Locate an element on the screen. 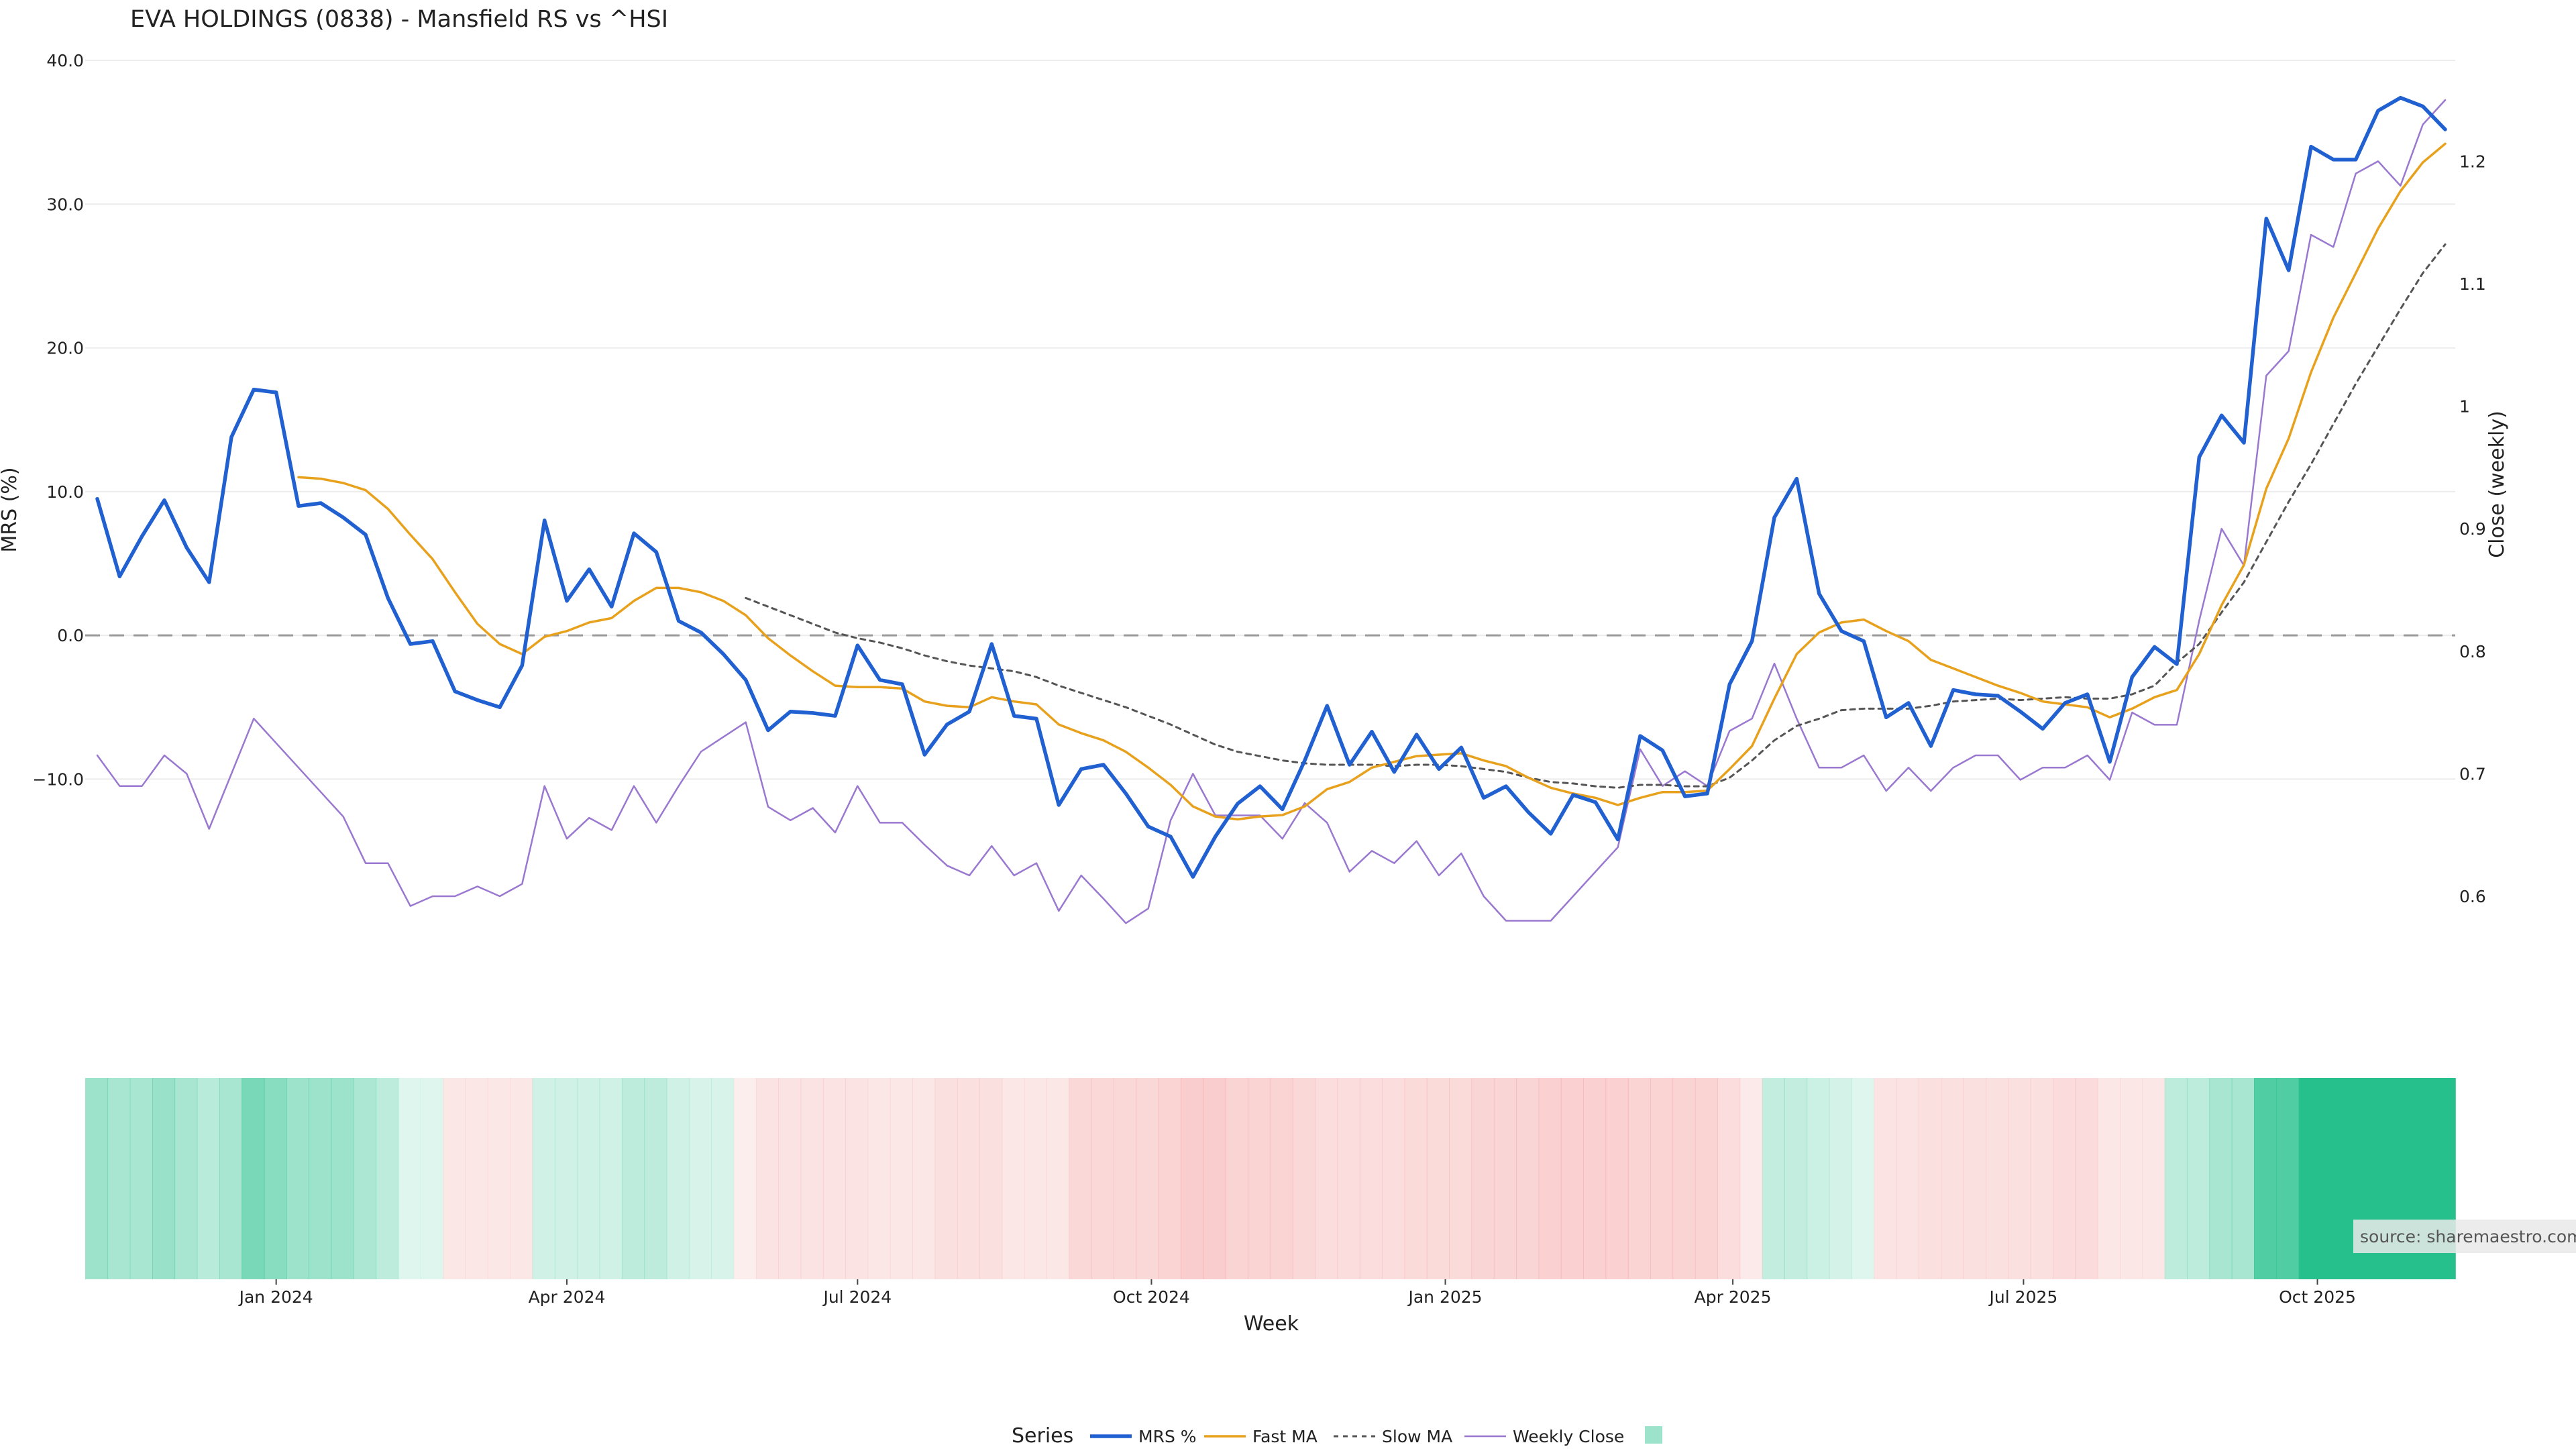 Image resolution: width=2576 pixels, height=1449 pixels. x-tick-label: Apr 2024 is located at coordinates (567, 1297).